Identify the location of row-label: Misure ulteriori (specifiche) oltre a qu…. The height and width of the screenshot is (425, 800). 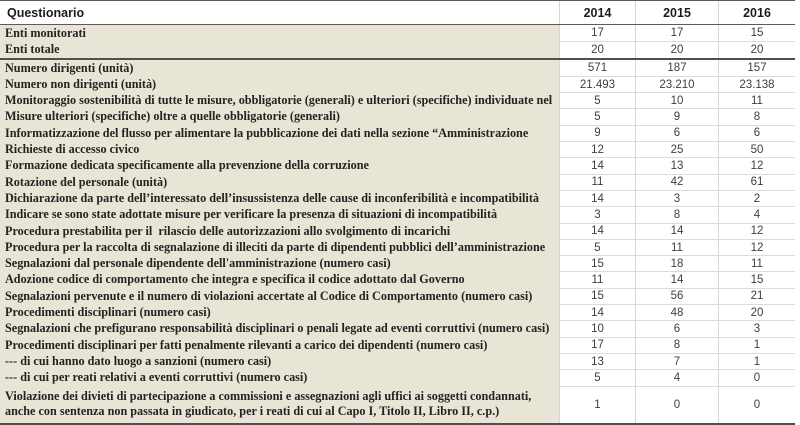
(279, 116).